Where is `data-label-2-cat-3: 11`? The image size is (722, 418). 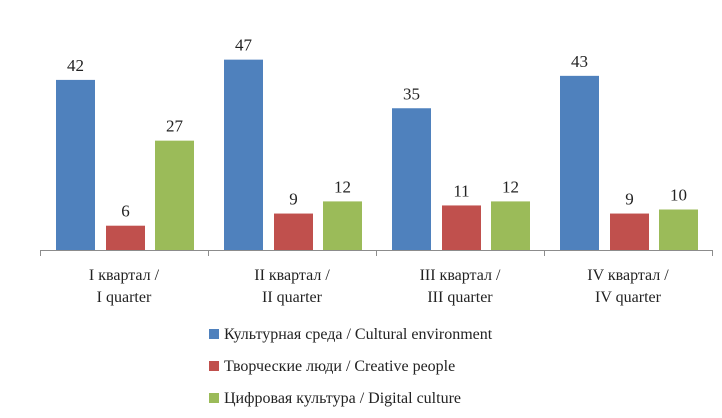
data-label-2-cat-3: 11 is located at coordinates (461, 190).